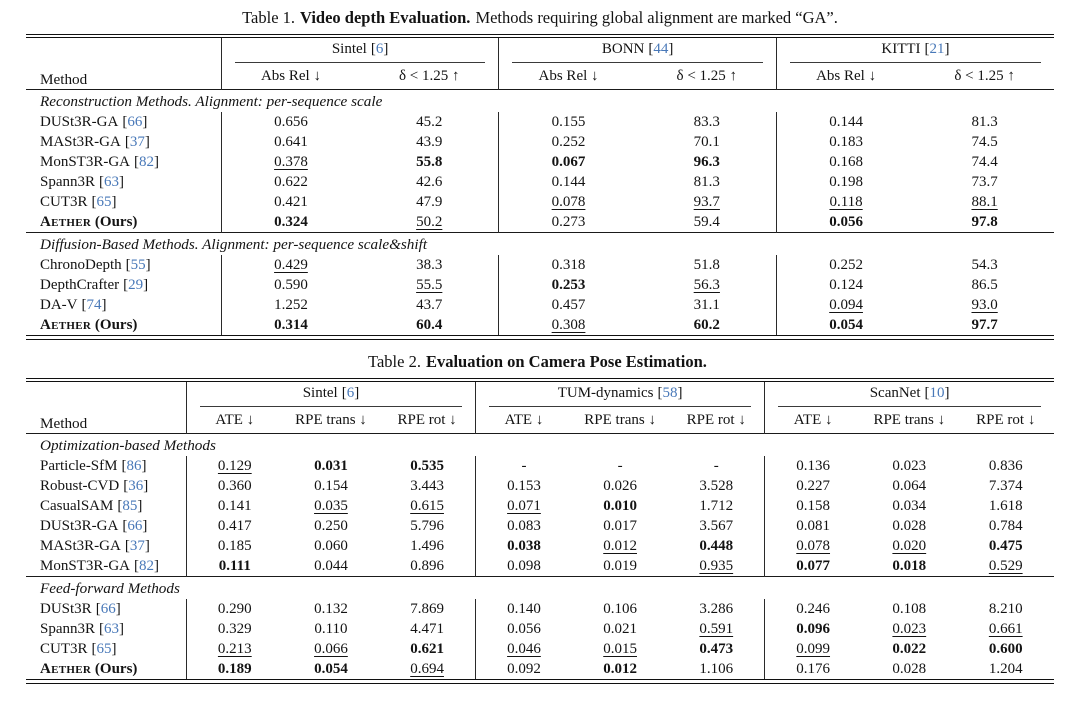  I want to click on value: 0.153, so click(524, 485).